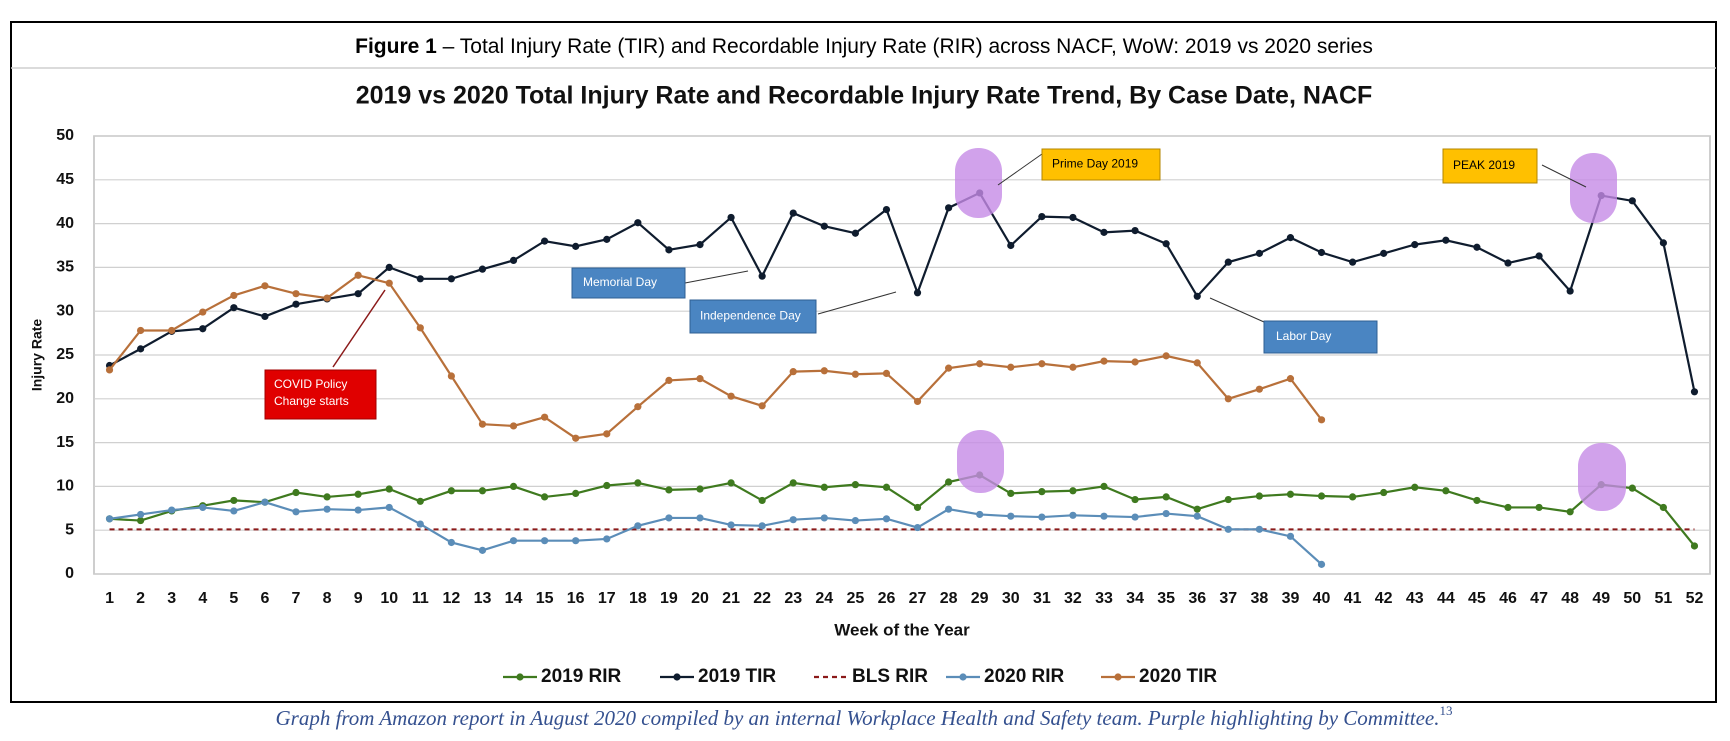 This screenshot has width=1730, height=741. Describe the element at coordinates (1178, 676) in the screenshot. I see `legend-label: 2020 TIR` at that location.